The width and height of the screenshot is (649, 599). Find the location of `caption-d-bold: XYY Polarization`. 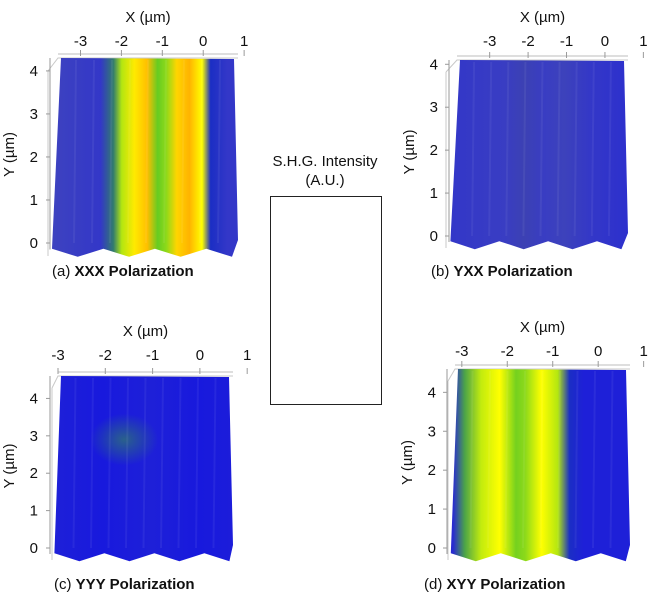

caption-d-bold: XYY Polarization is located at coordinates (506, 584).